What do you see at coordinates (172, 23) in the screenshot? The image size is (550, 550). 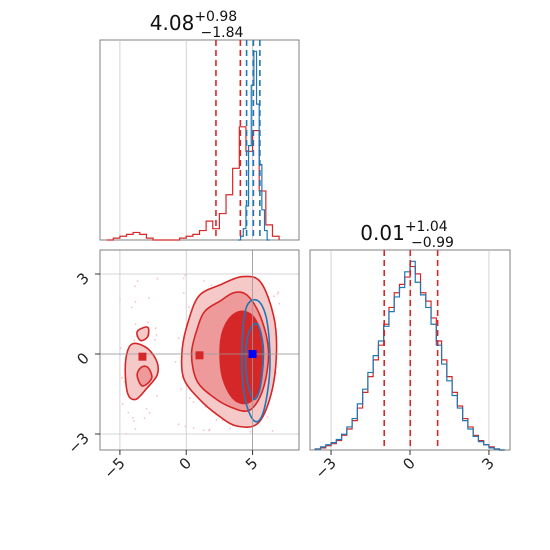 I see `histogram-x-title-value: 4.08` at bounding box center [172, 23].